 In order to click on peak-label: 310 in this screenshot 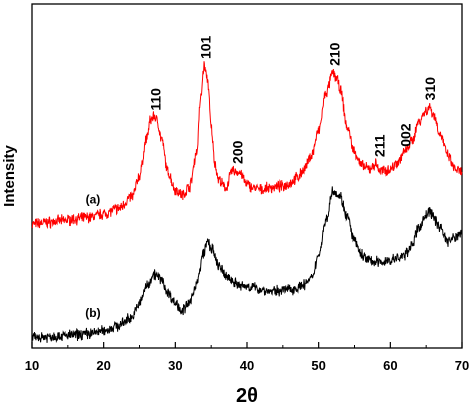, I will do `click(430, 89)`.